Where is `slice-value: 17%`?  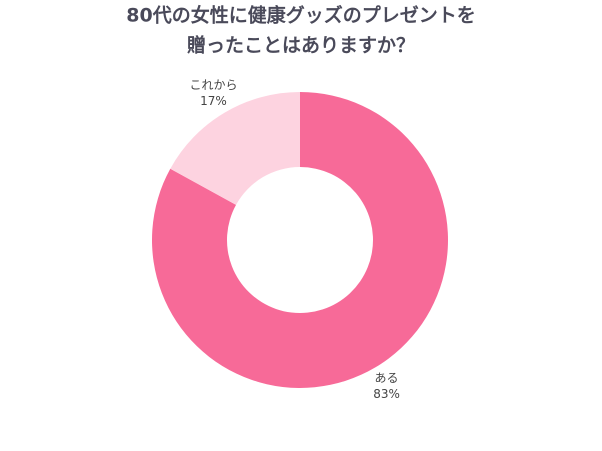 slice-value: 17% is located at coordinates (213, 101).